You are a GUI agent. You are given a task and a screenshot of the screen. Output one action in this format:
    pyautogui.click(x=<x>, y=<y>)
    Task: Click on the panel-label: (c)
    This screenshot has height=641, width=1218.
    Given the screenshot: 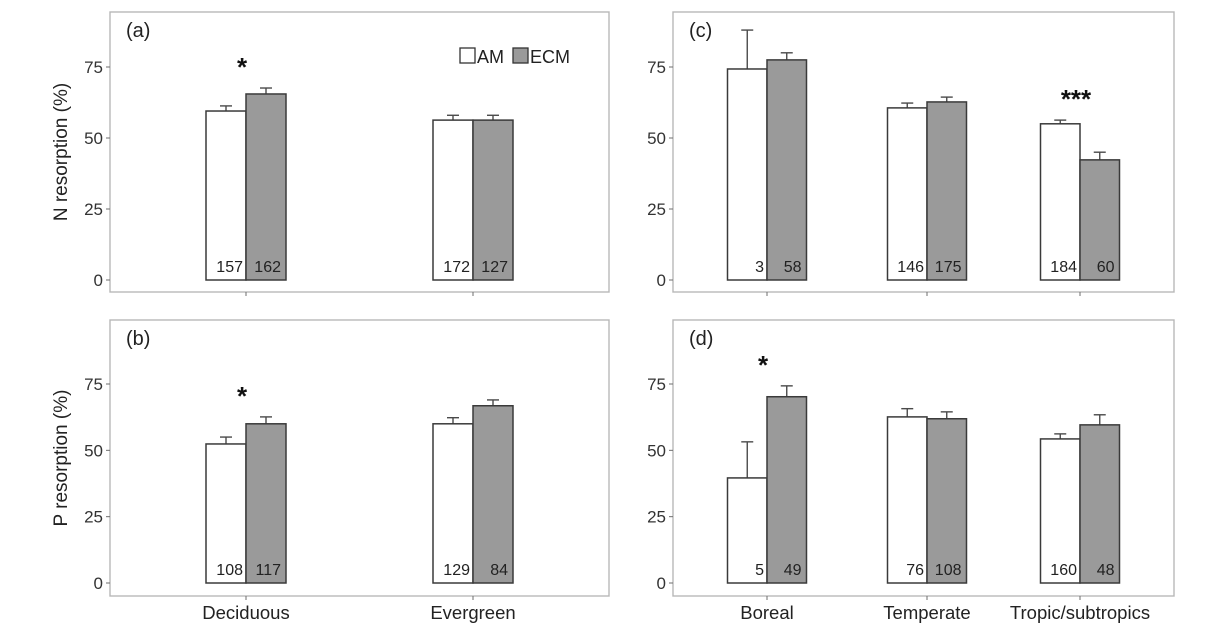 What is the action you would take?
    pyautogui.click(x=700, y=31)
    